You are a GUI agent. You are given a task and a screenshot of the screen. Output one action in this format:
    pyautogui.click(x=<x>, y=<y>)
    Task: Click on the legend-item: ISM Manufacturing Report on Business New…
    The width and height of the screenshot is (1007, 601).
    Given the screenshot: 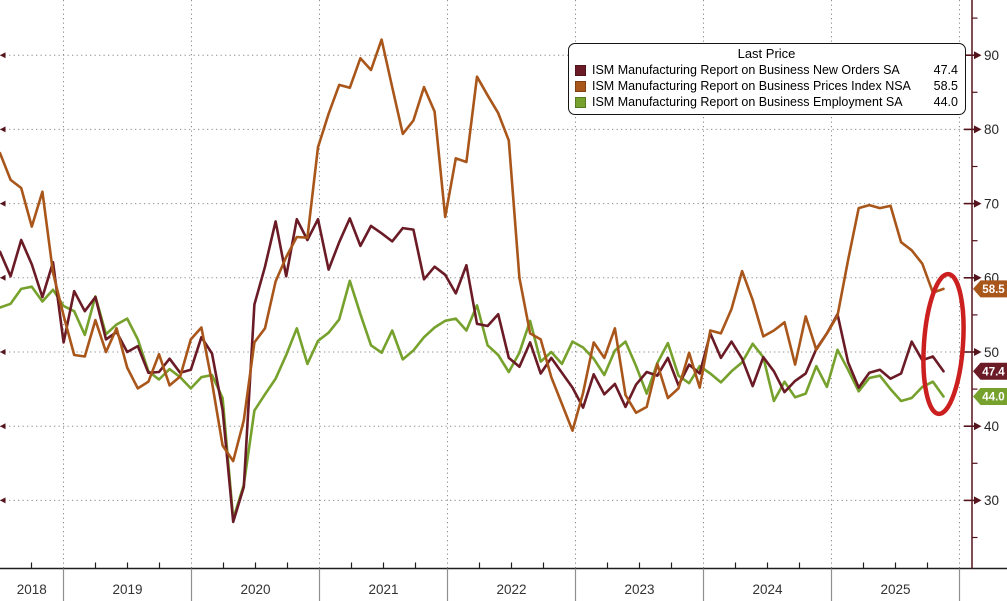 What is the action you would take?
    pyautogui.click(x=766, y=70)
    